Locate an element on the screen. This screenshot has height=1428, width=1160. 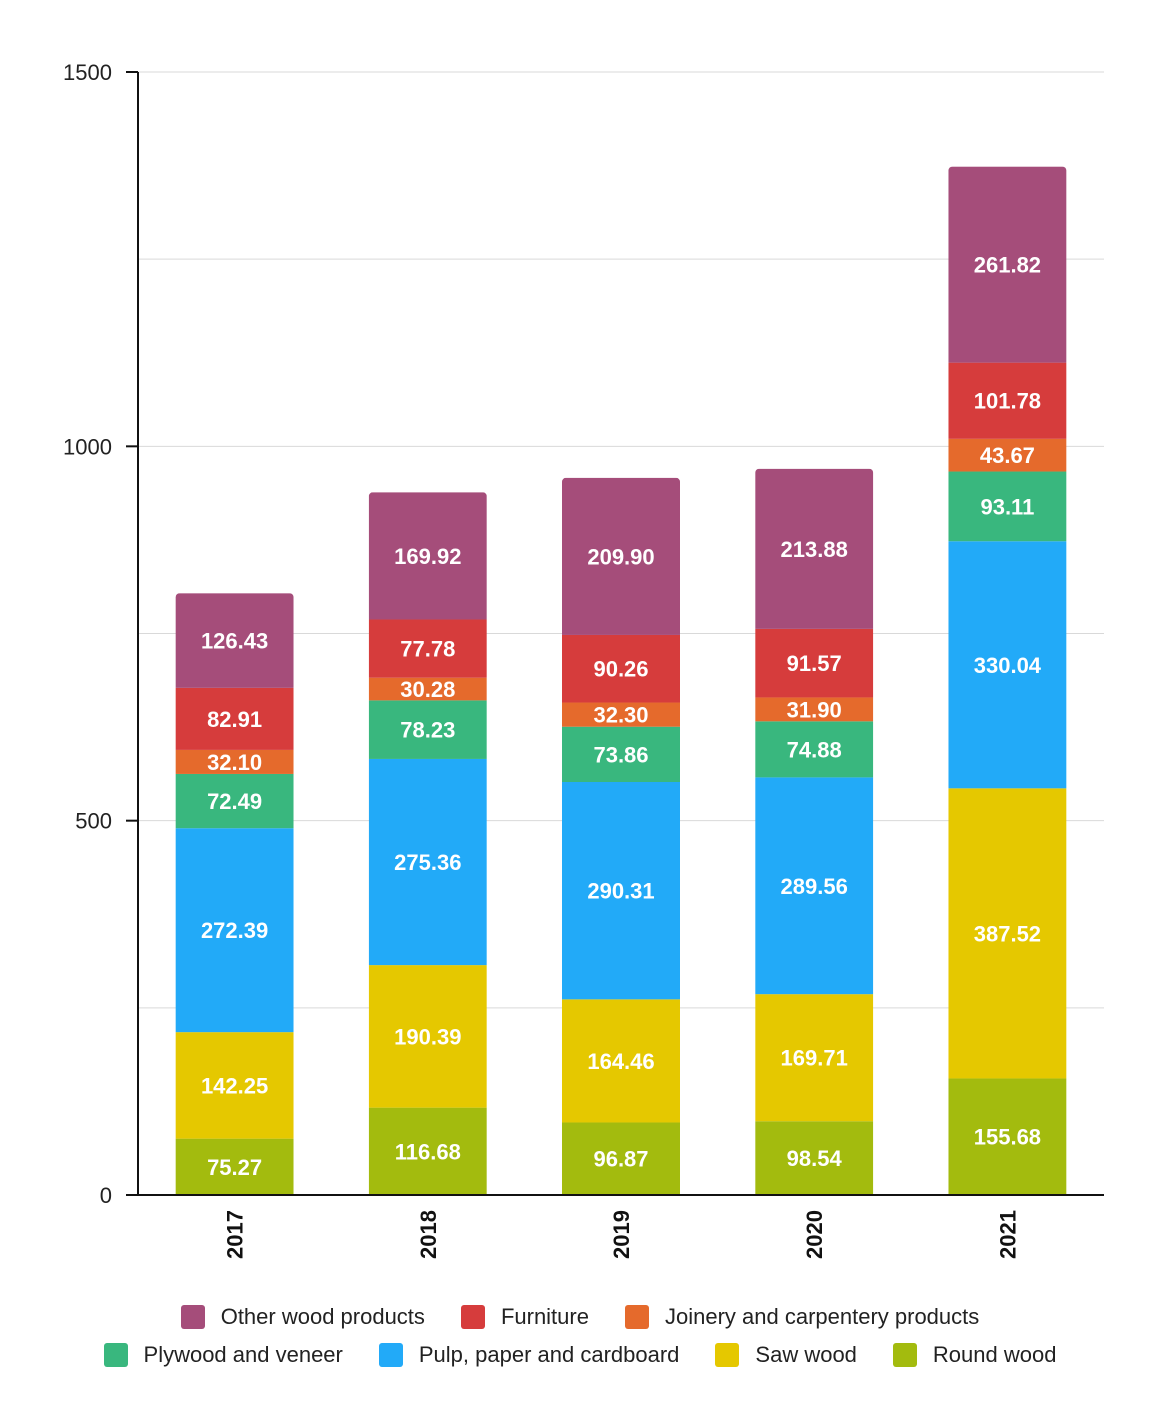
data-label: 155.68 is located at coordinates (1007, 1137).